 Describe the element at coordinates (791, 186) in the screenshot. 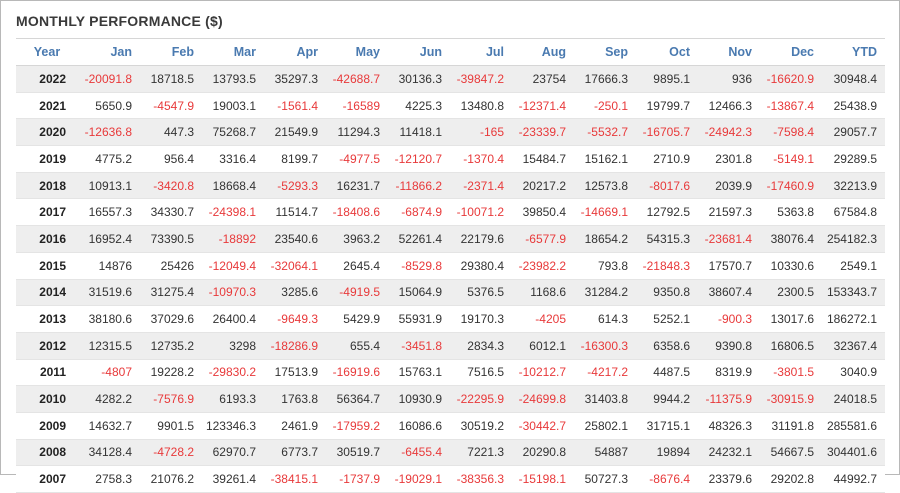

I see `value-cell: -17460.9` at that location.